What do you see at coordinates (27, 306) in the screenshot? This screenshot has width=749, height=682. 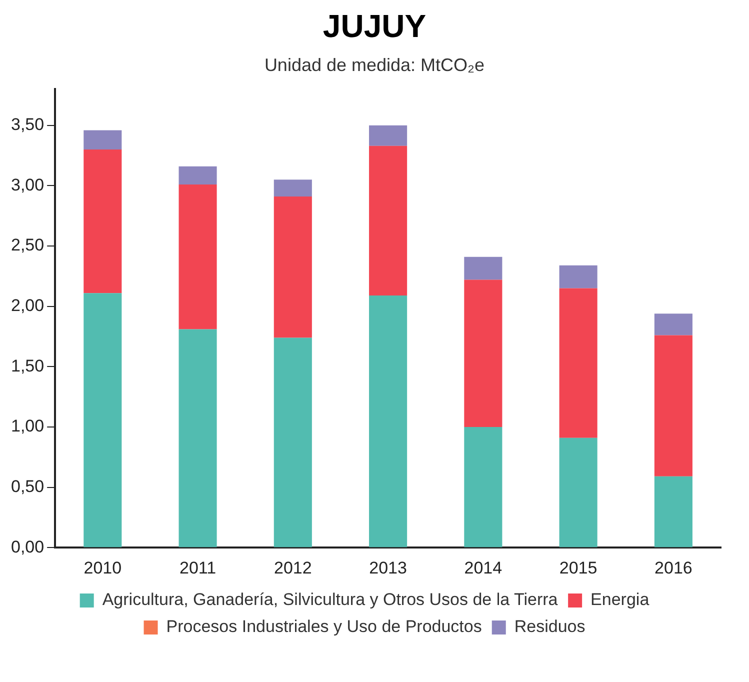 I see `y-tick-label: 2,00` at bounding box center [27, 306].